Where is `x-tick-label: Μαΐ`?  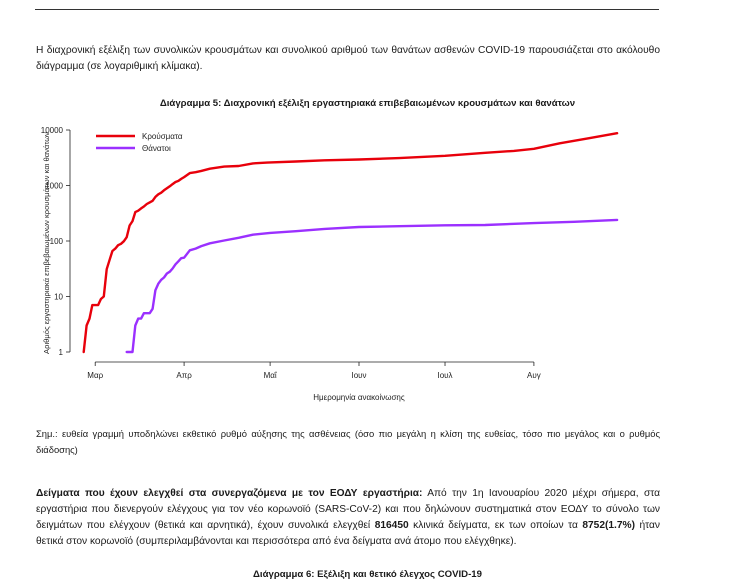
x-tick-label: Μαΐ is located at coordinates (271, 375).